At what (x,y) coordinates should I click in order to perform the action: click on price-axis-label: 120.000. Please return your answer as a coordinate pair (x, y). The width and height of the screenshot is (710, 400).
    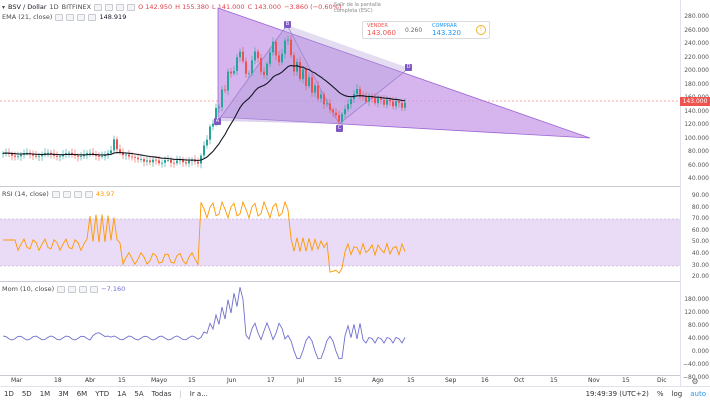
    Looking at the image, I should click on (696, 124).